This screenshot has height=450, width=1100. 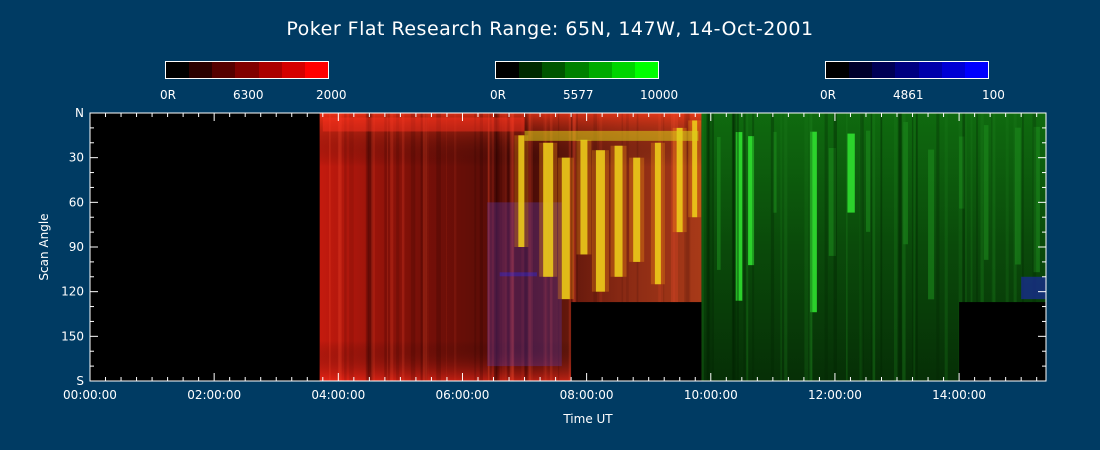 What do you see at coordinates (711, 395) in the screenshot?
I see `x-tick-label: 10:00:00` at bounding box center [711, 395].